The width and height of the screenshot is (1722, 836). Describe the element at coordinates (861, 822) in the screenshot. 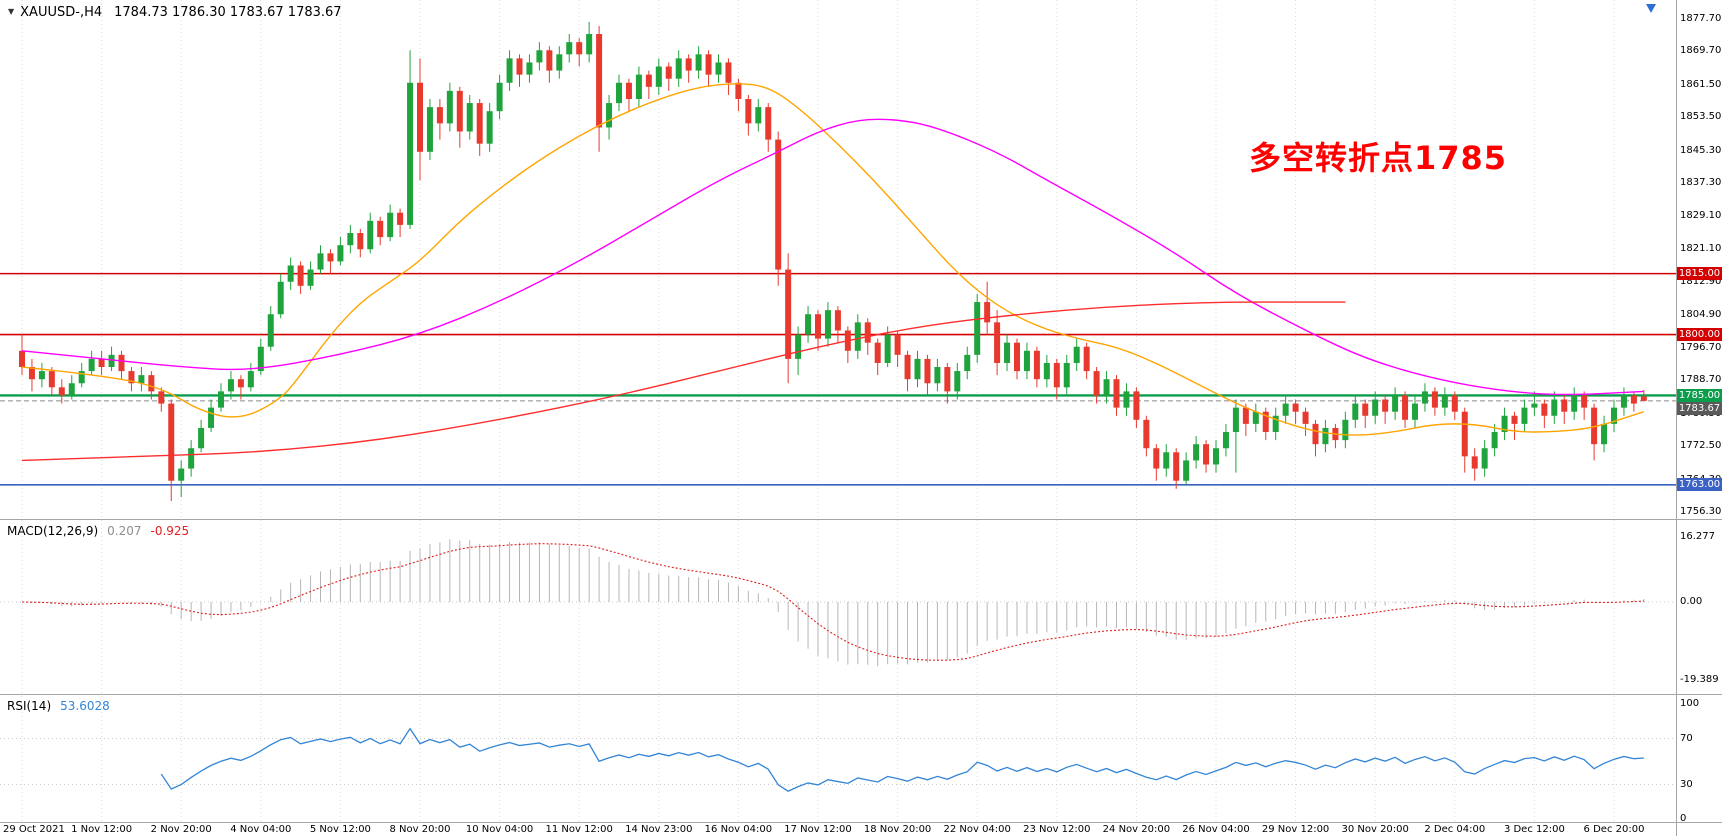

I see `time-axis-separator` at that location.